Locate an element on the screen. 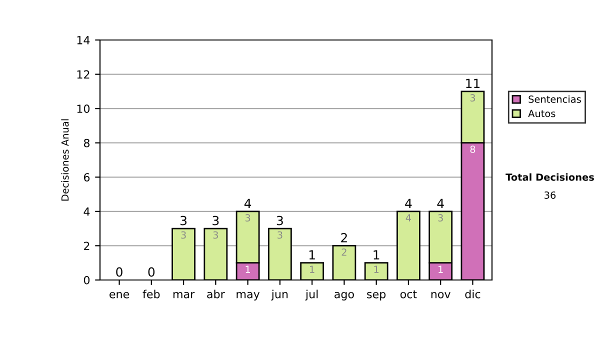 The image size is (600, 340). y-tick-label: 12 is located at coordinates (83, 74).